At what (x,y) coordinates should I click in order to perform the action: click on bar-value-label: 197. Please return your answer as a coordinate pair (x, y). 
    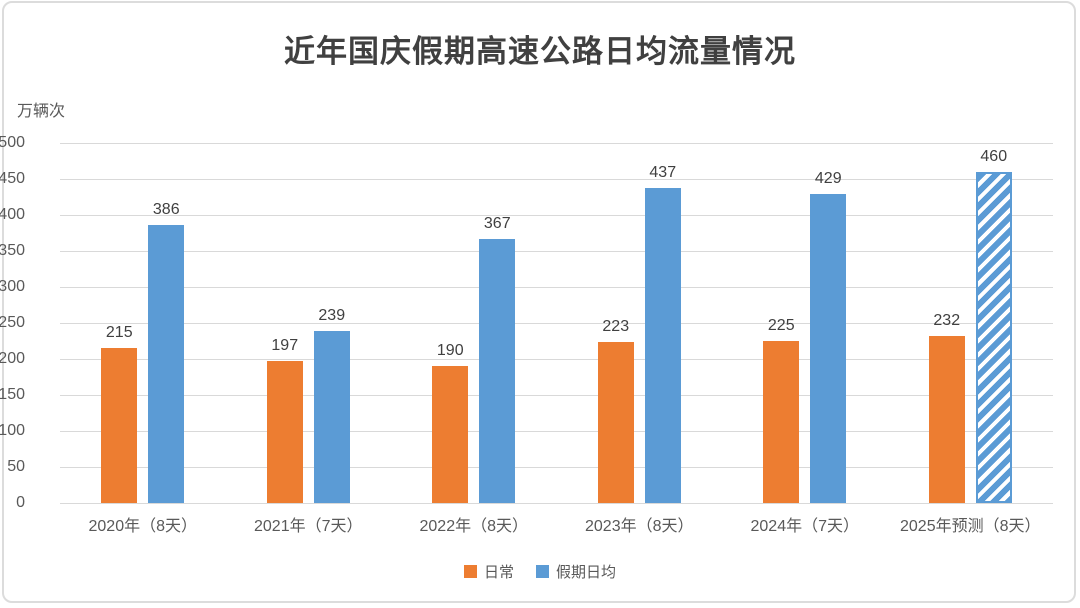
    Looking at the image, I should click on (285, 346).